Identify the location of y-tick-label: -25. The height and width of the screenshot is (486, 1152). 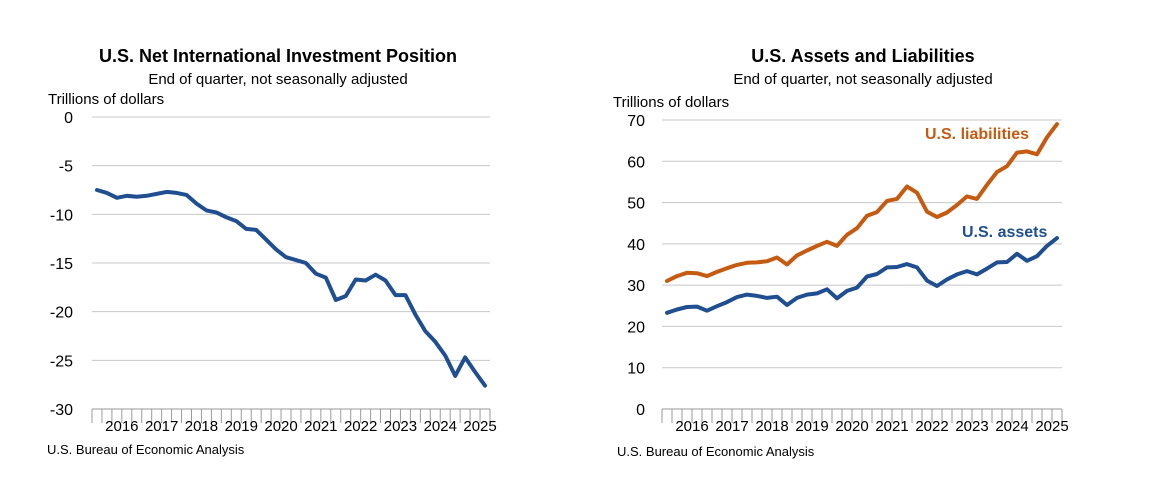
(61, 361).